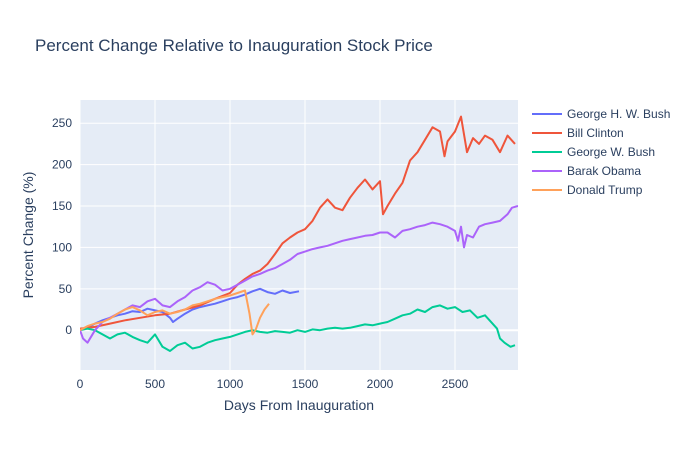 The height and width of the screenshot is (450, 700). I want to click on y-tick-label: 0, so click(68, 330).